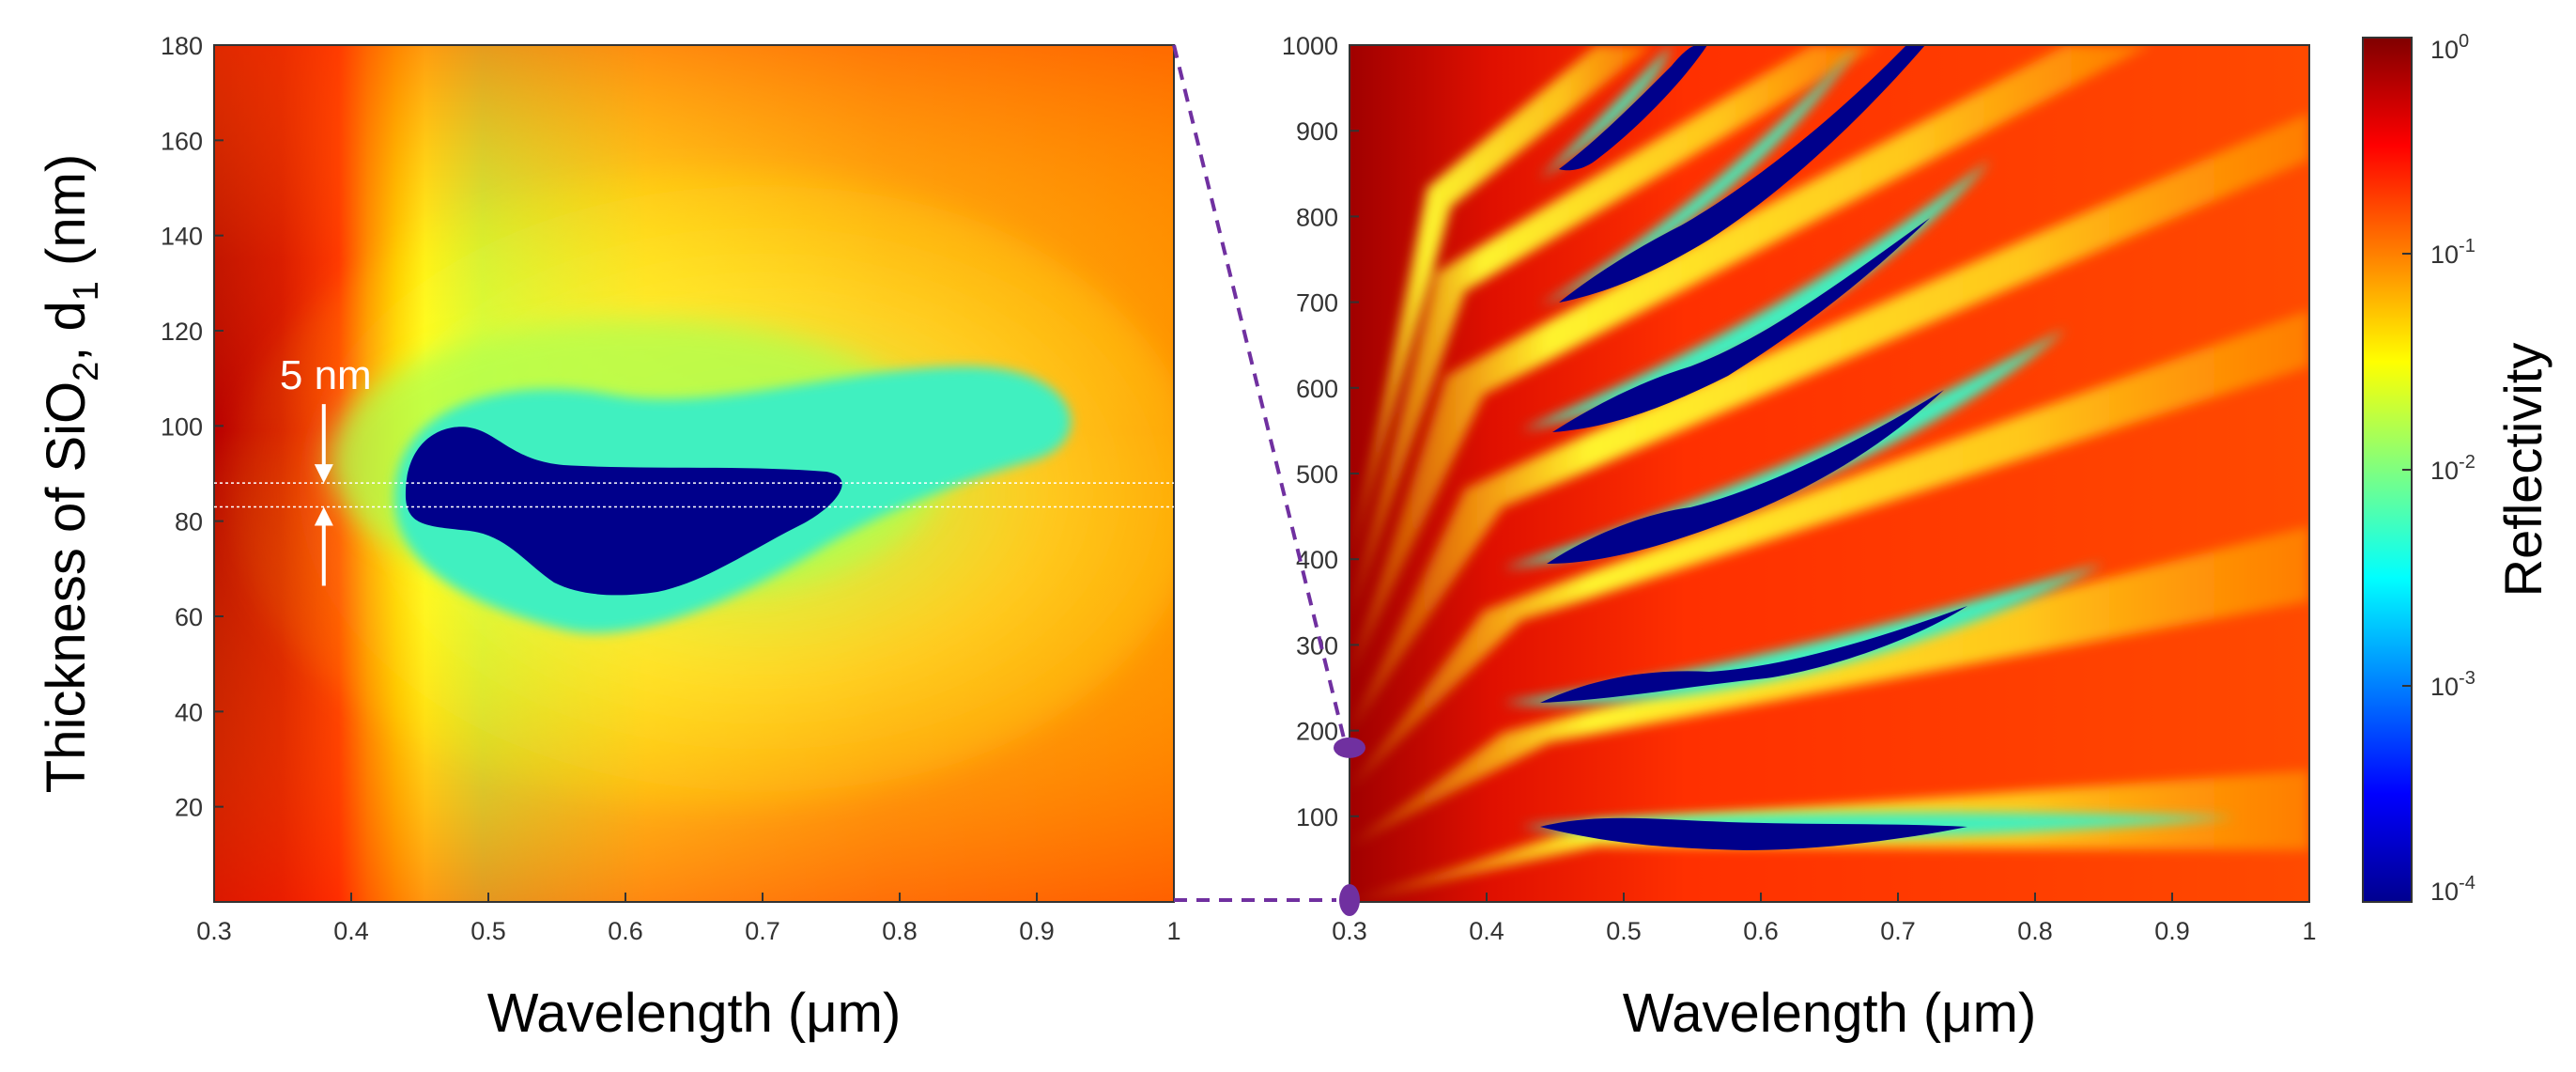  Describe the element at coordinates (2453, 889) in the screenshot. I see `colorbar-tick-label: 10⁻⁴` at that location.